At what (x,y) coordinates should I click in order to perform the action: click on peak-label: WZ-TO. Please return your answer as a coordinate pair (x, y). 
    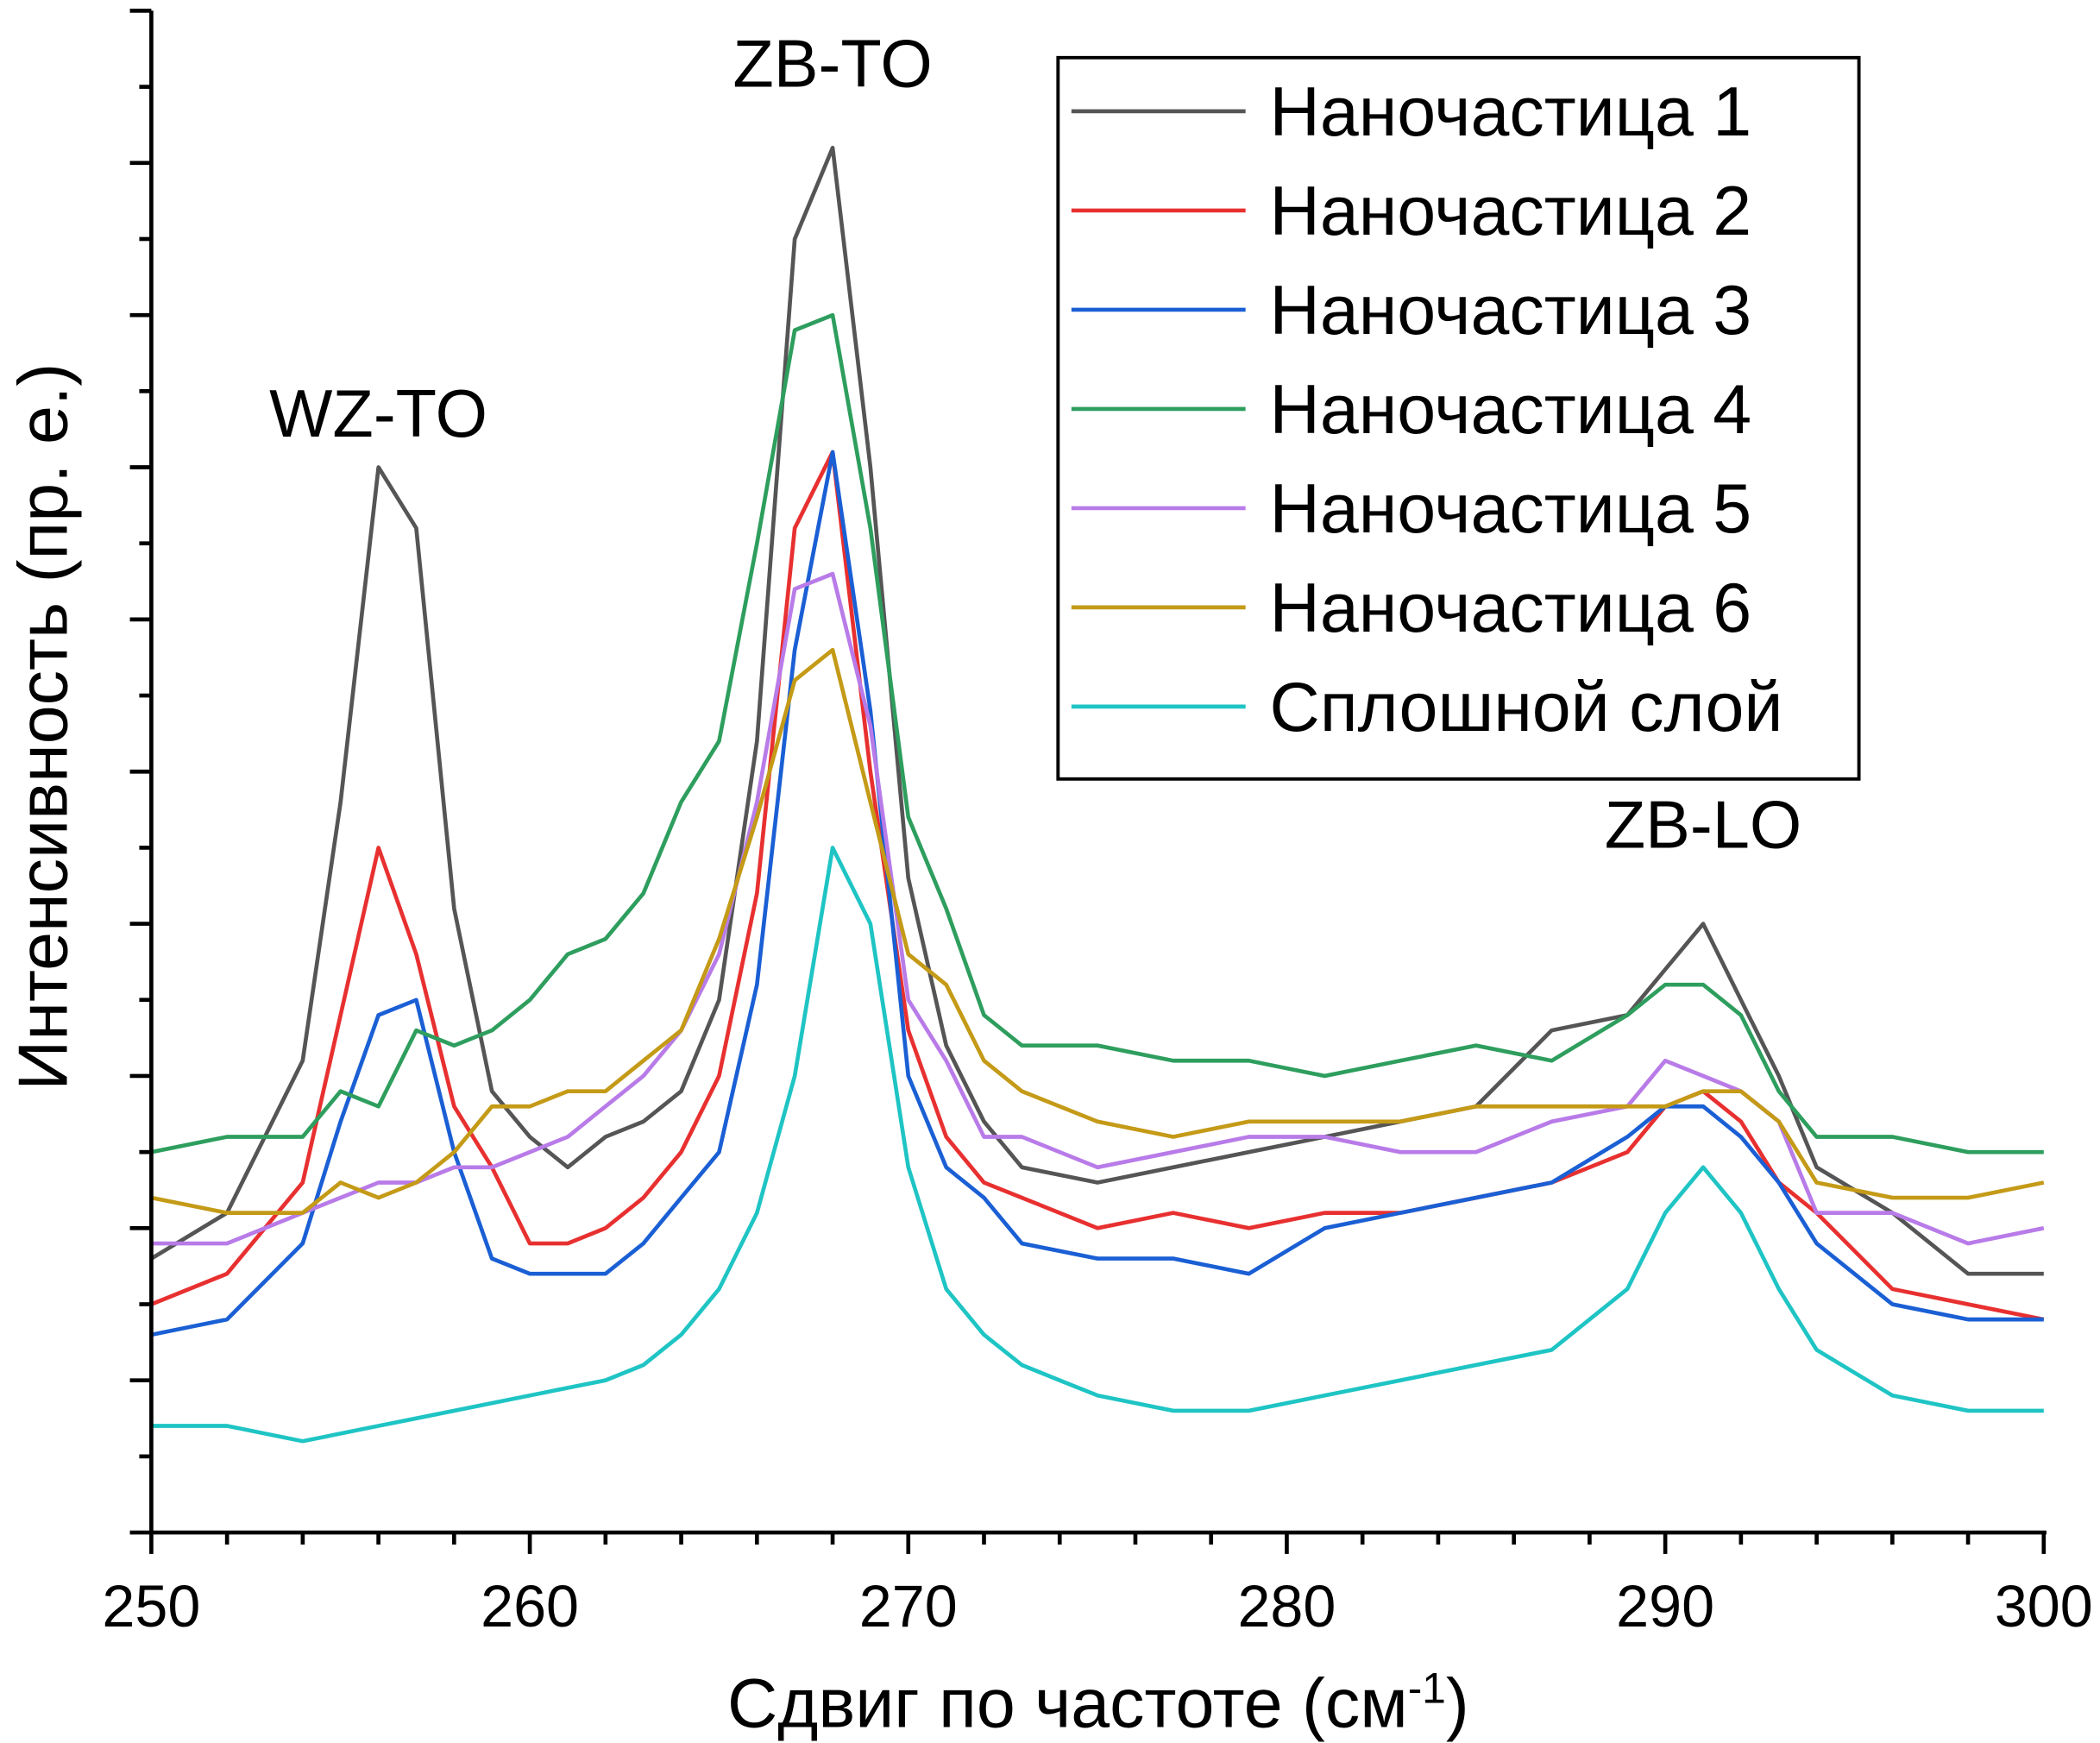
    Looking at the image, I should click on (378, 414).